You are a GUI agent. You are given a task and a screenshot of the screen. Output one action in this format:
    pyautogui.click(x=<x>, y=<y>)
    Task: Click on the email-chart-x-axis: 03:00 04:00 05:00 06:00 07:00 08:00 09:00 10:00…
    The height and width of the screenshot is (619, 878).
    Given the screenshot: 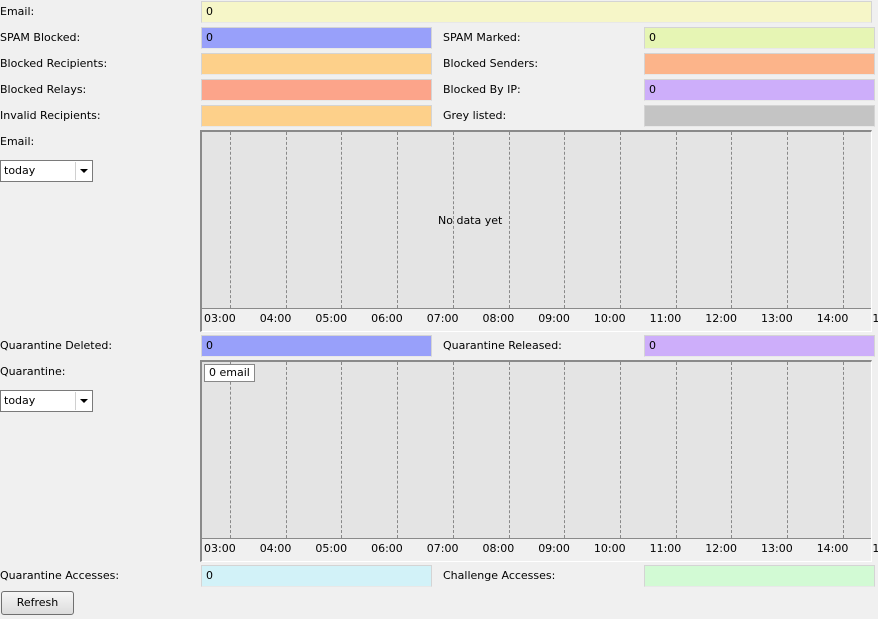 What is the action you would take?
    pyautogui.click(x=540, y=319)
    